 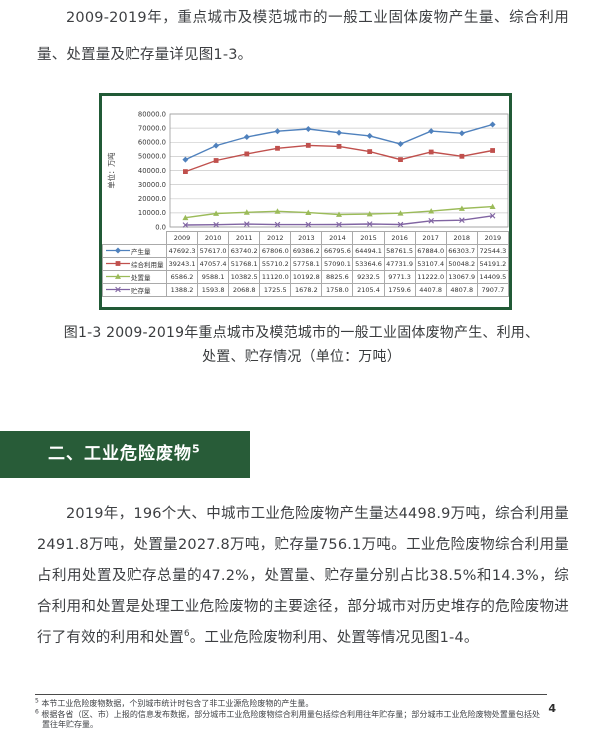 What do you see at coordinates (37, 711) in the screenshot?
I see `footnote-marker: 6` at bounding box center [37, 711].